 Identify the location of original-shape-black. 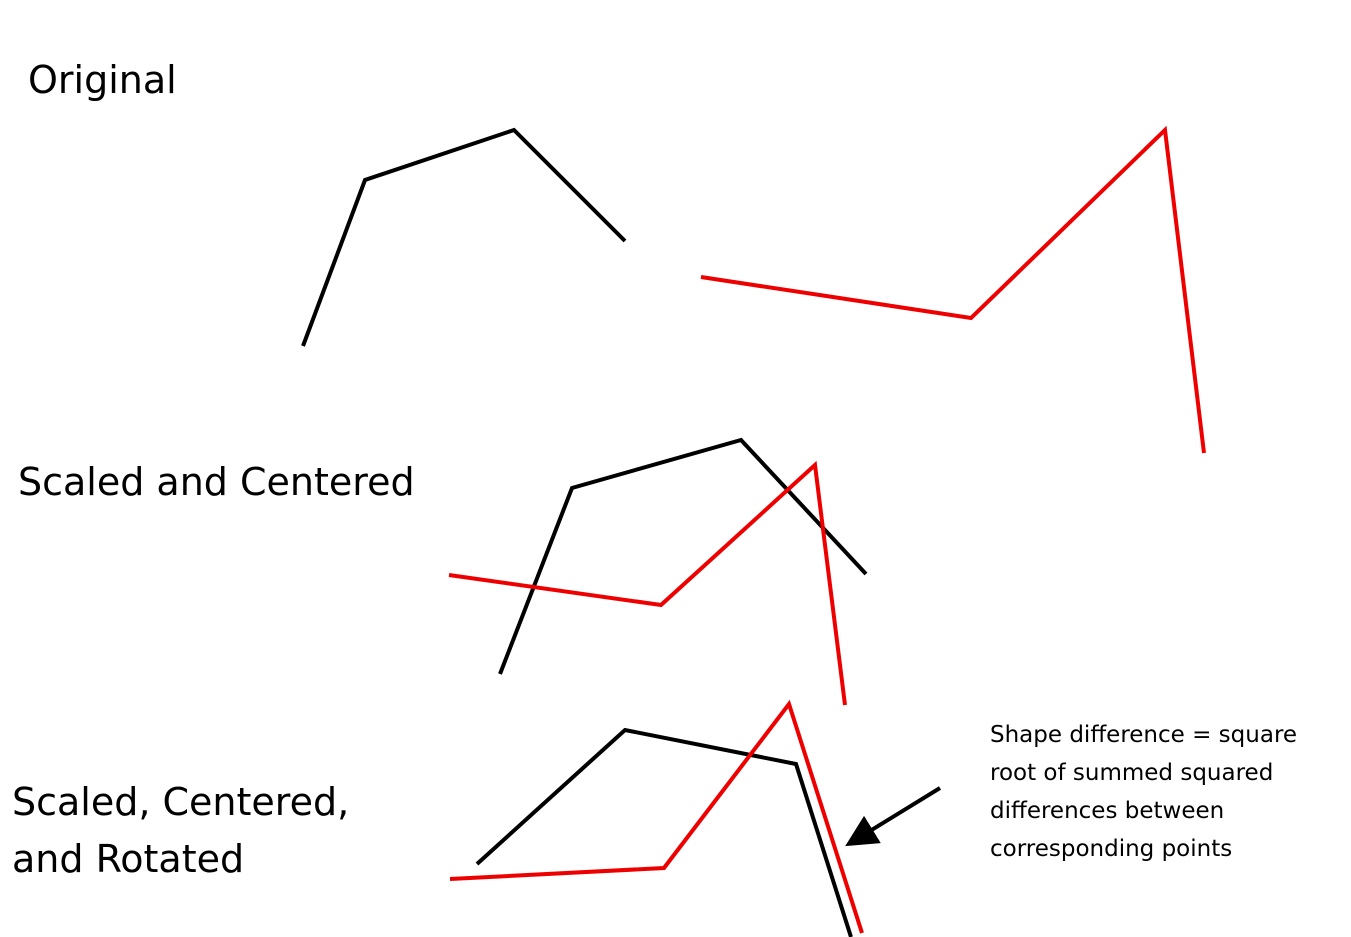
(464, 237).